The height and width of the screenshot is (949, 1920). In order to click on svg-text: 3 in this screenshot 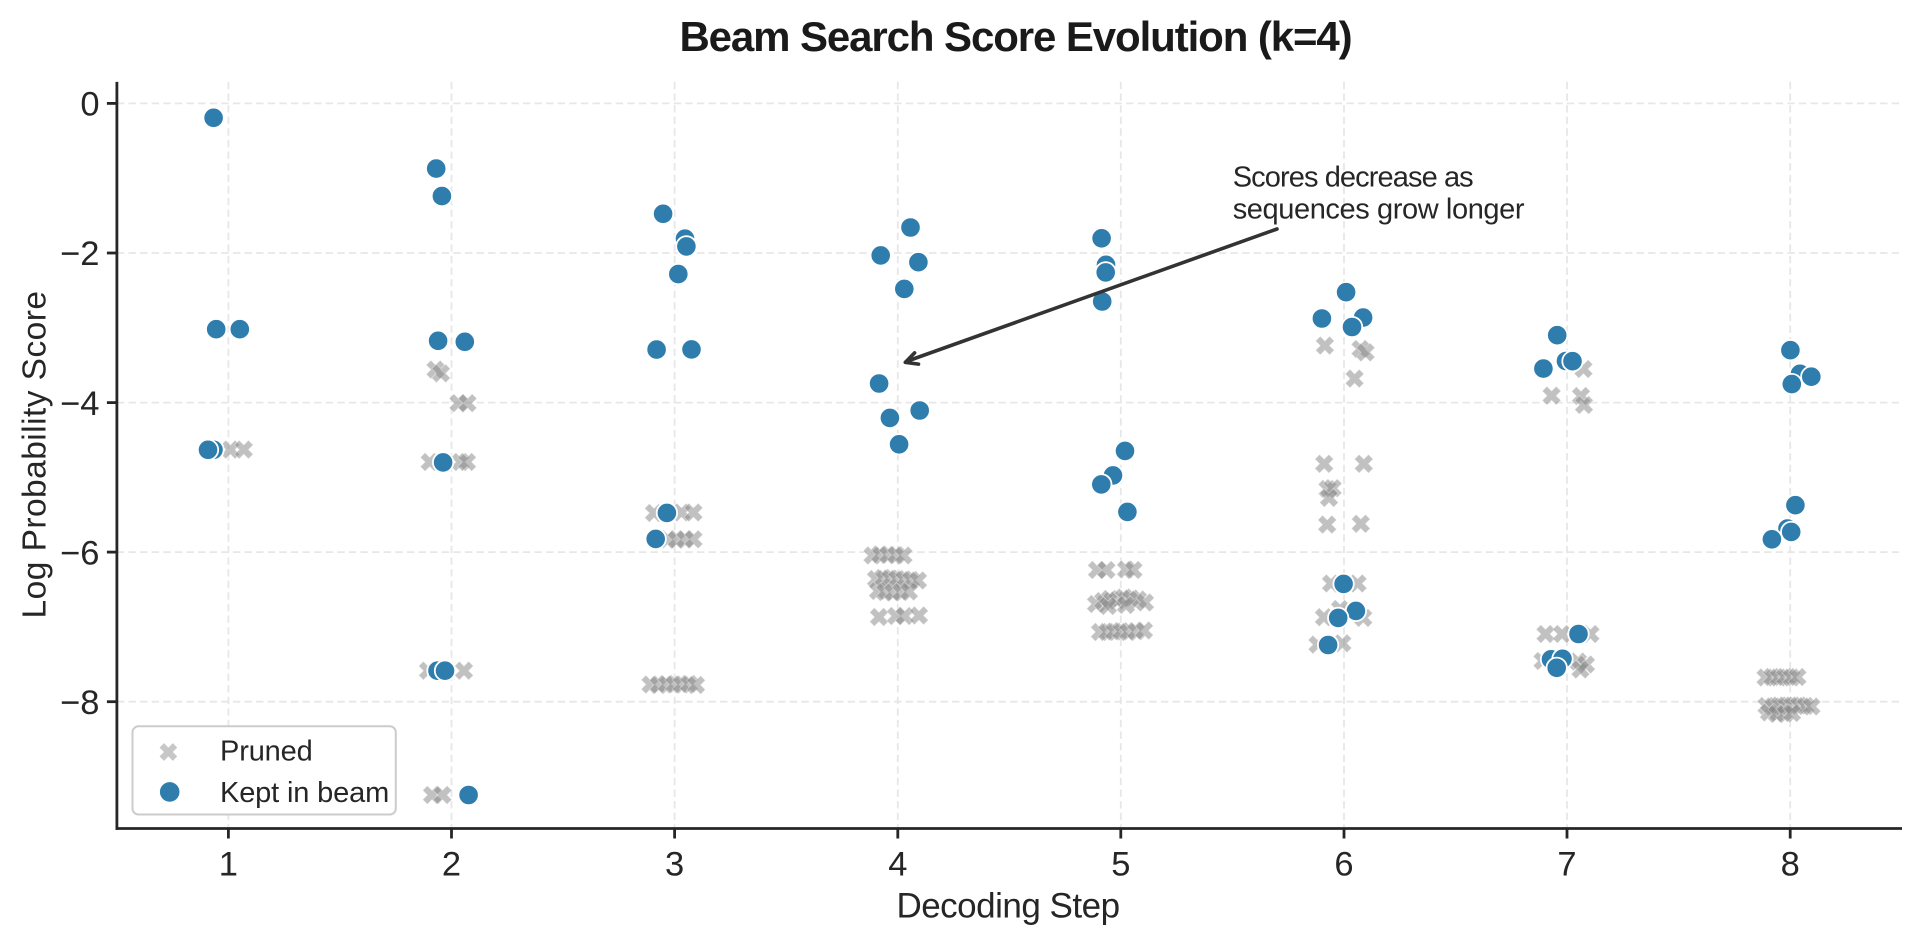, I will do `click(674, 865)`.